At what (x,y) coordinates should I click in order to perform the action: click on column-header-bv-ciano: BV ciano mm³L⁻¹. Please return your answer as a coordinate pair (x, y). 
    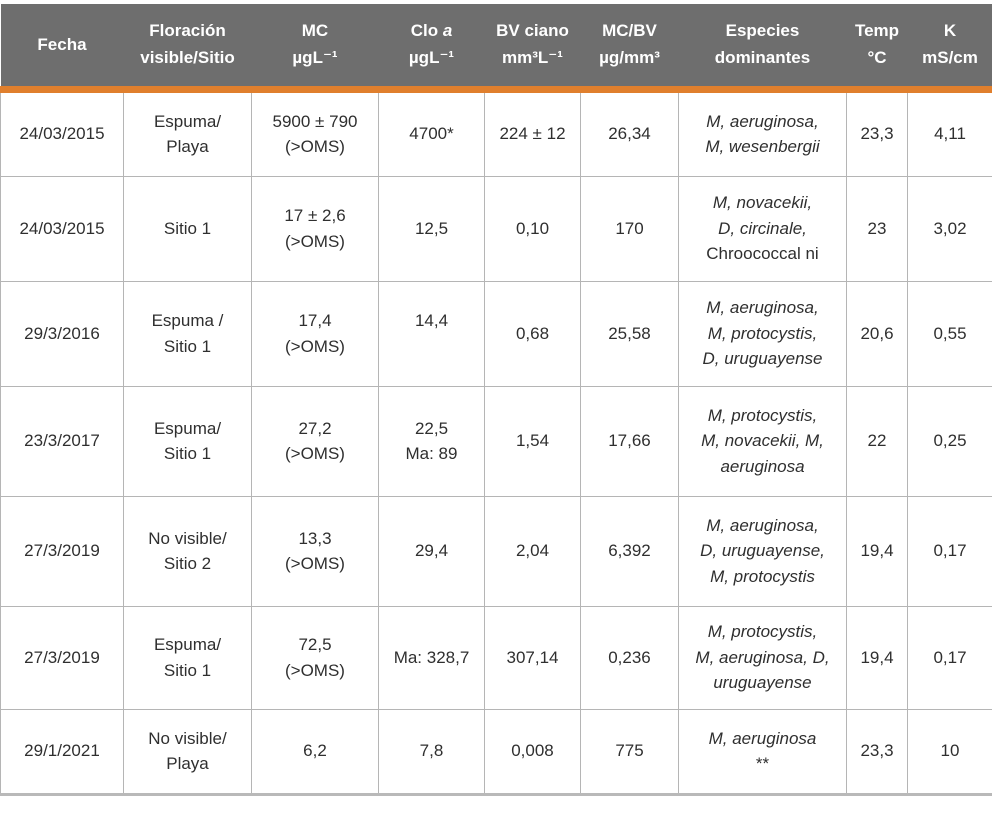
    Looking at the image, I should click on (532, 48).